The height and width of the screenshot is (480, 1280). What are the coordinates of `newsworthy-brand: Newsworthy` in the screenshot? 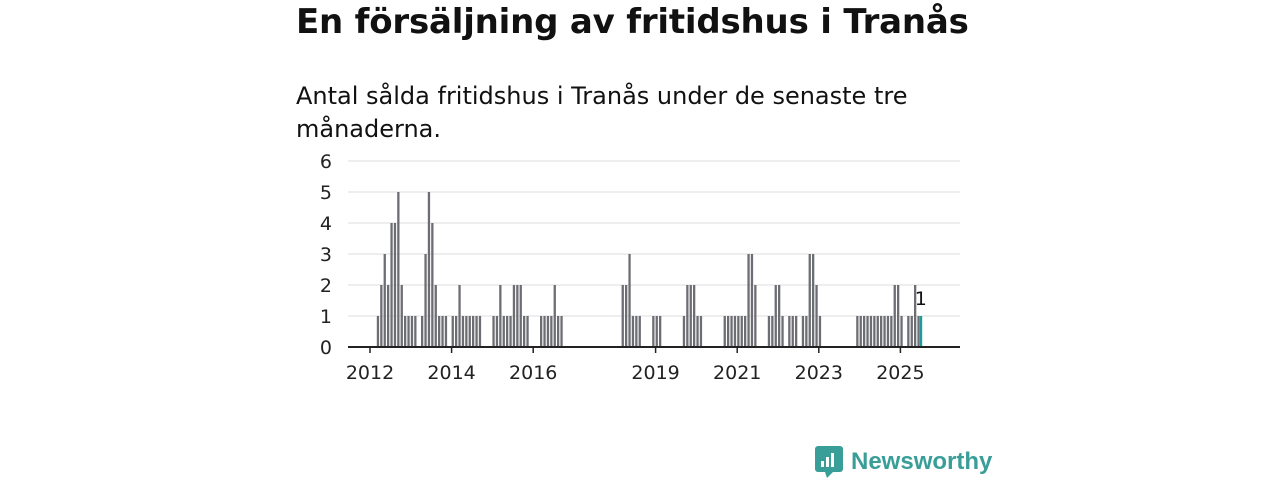 It's located at (903, 462).